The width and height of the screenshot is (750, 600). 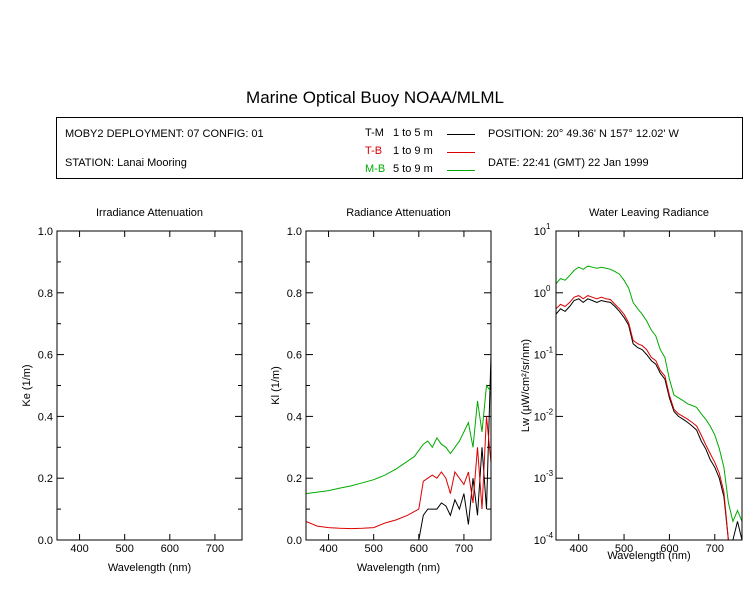 What do you see at coordinates (461, 152) in the screenshot?
I see `legend-line-tb` at bounding box center [461, 152].